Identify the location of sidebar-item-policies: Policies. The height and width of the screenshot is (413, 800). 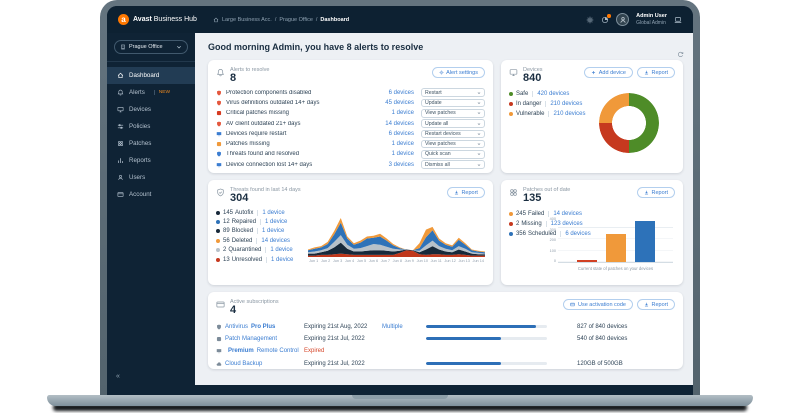
(151, 126).